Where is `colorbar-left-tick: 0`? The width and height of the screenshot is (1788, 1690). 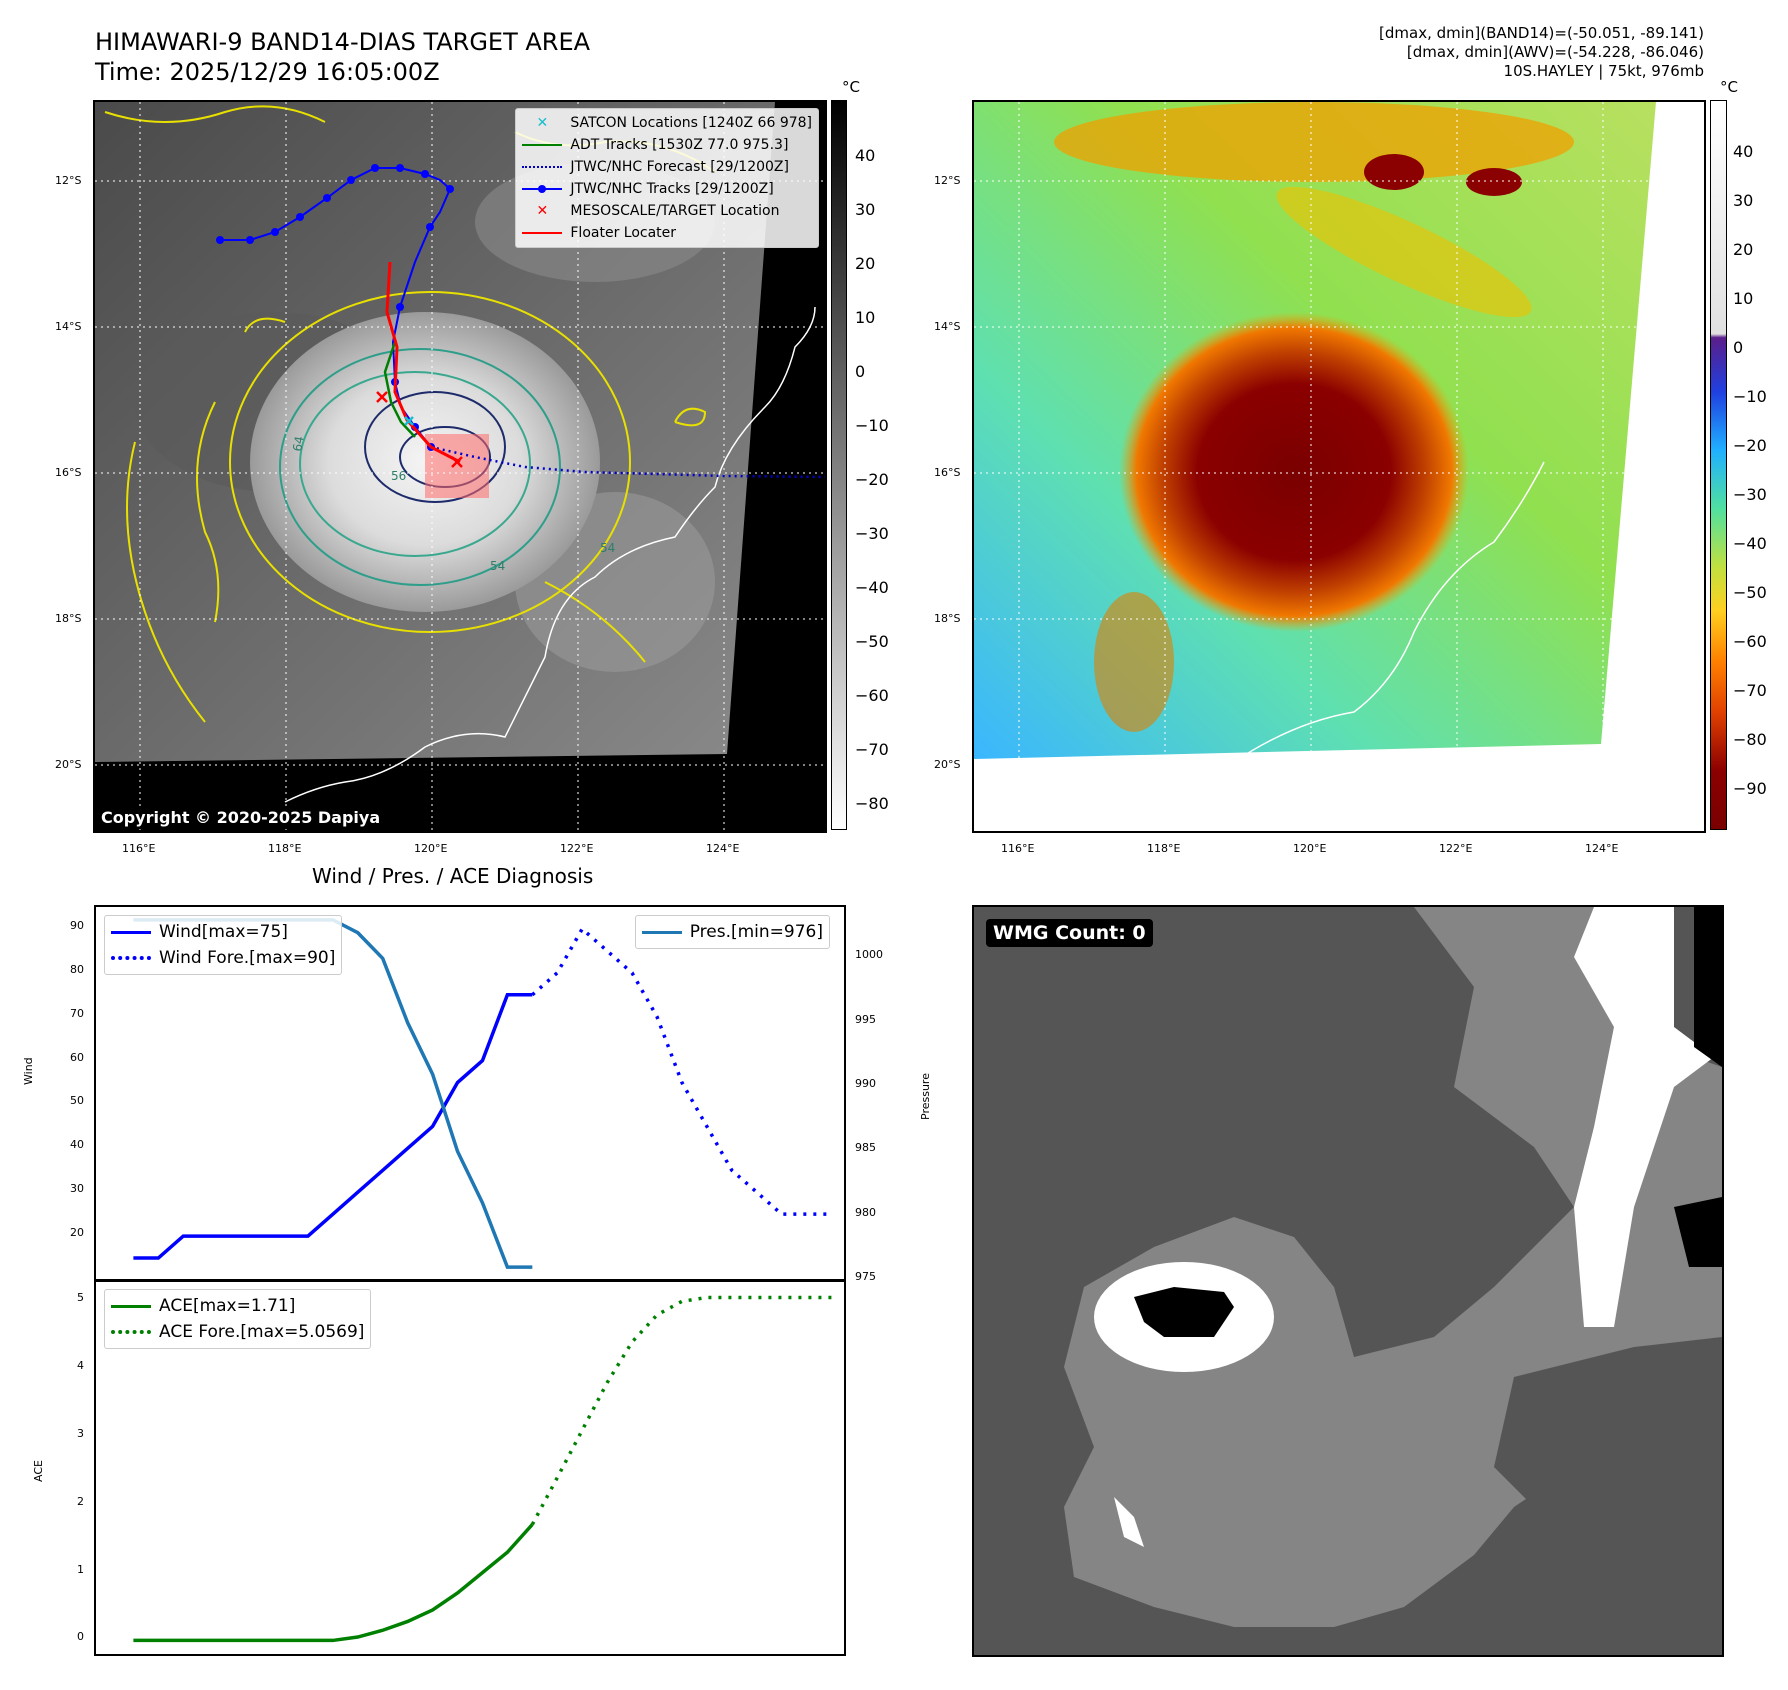
colorbar-left-tick: 0 is located at coordinates (860, 371).